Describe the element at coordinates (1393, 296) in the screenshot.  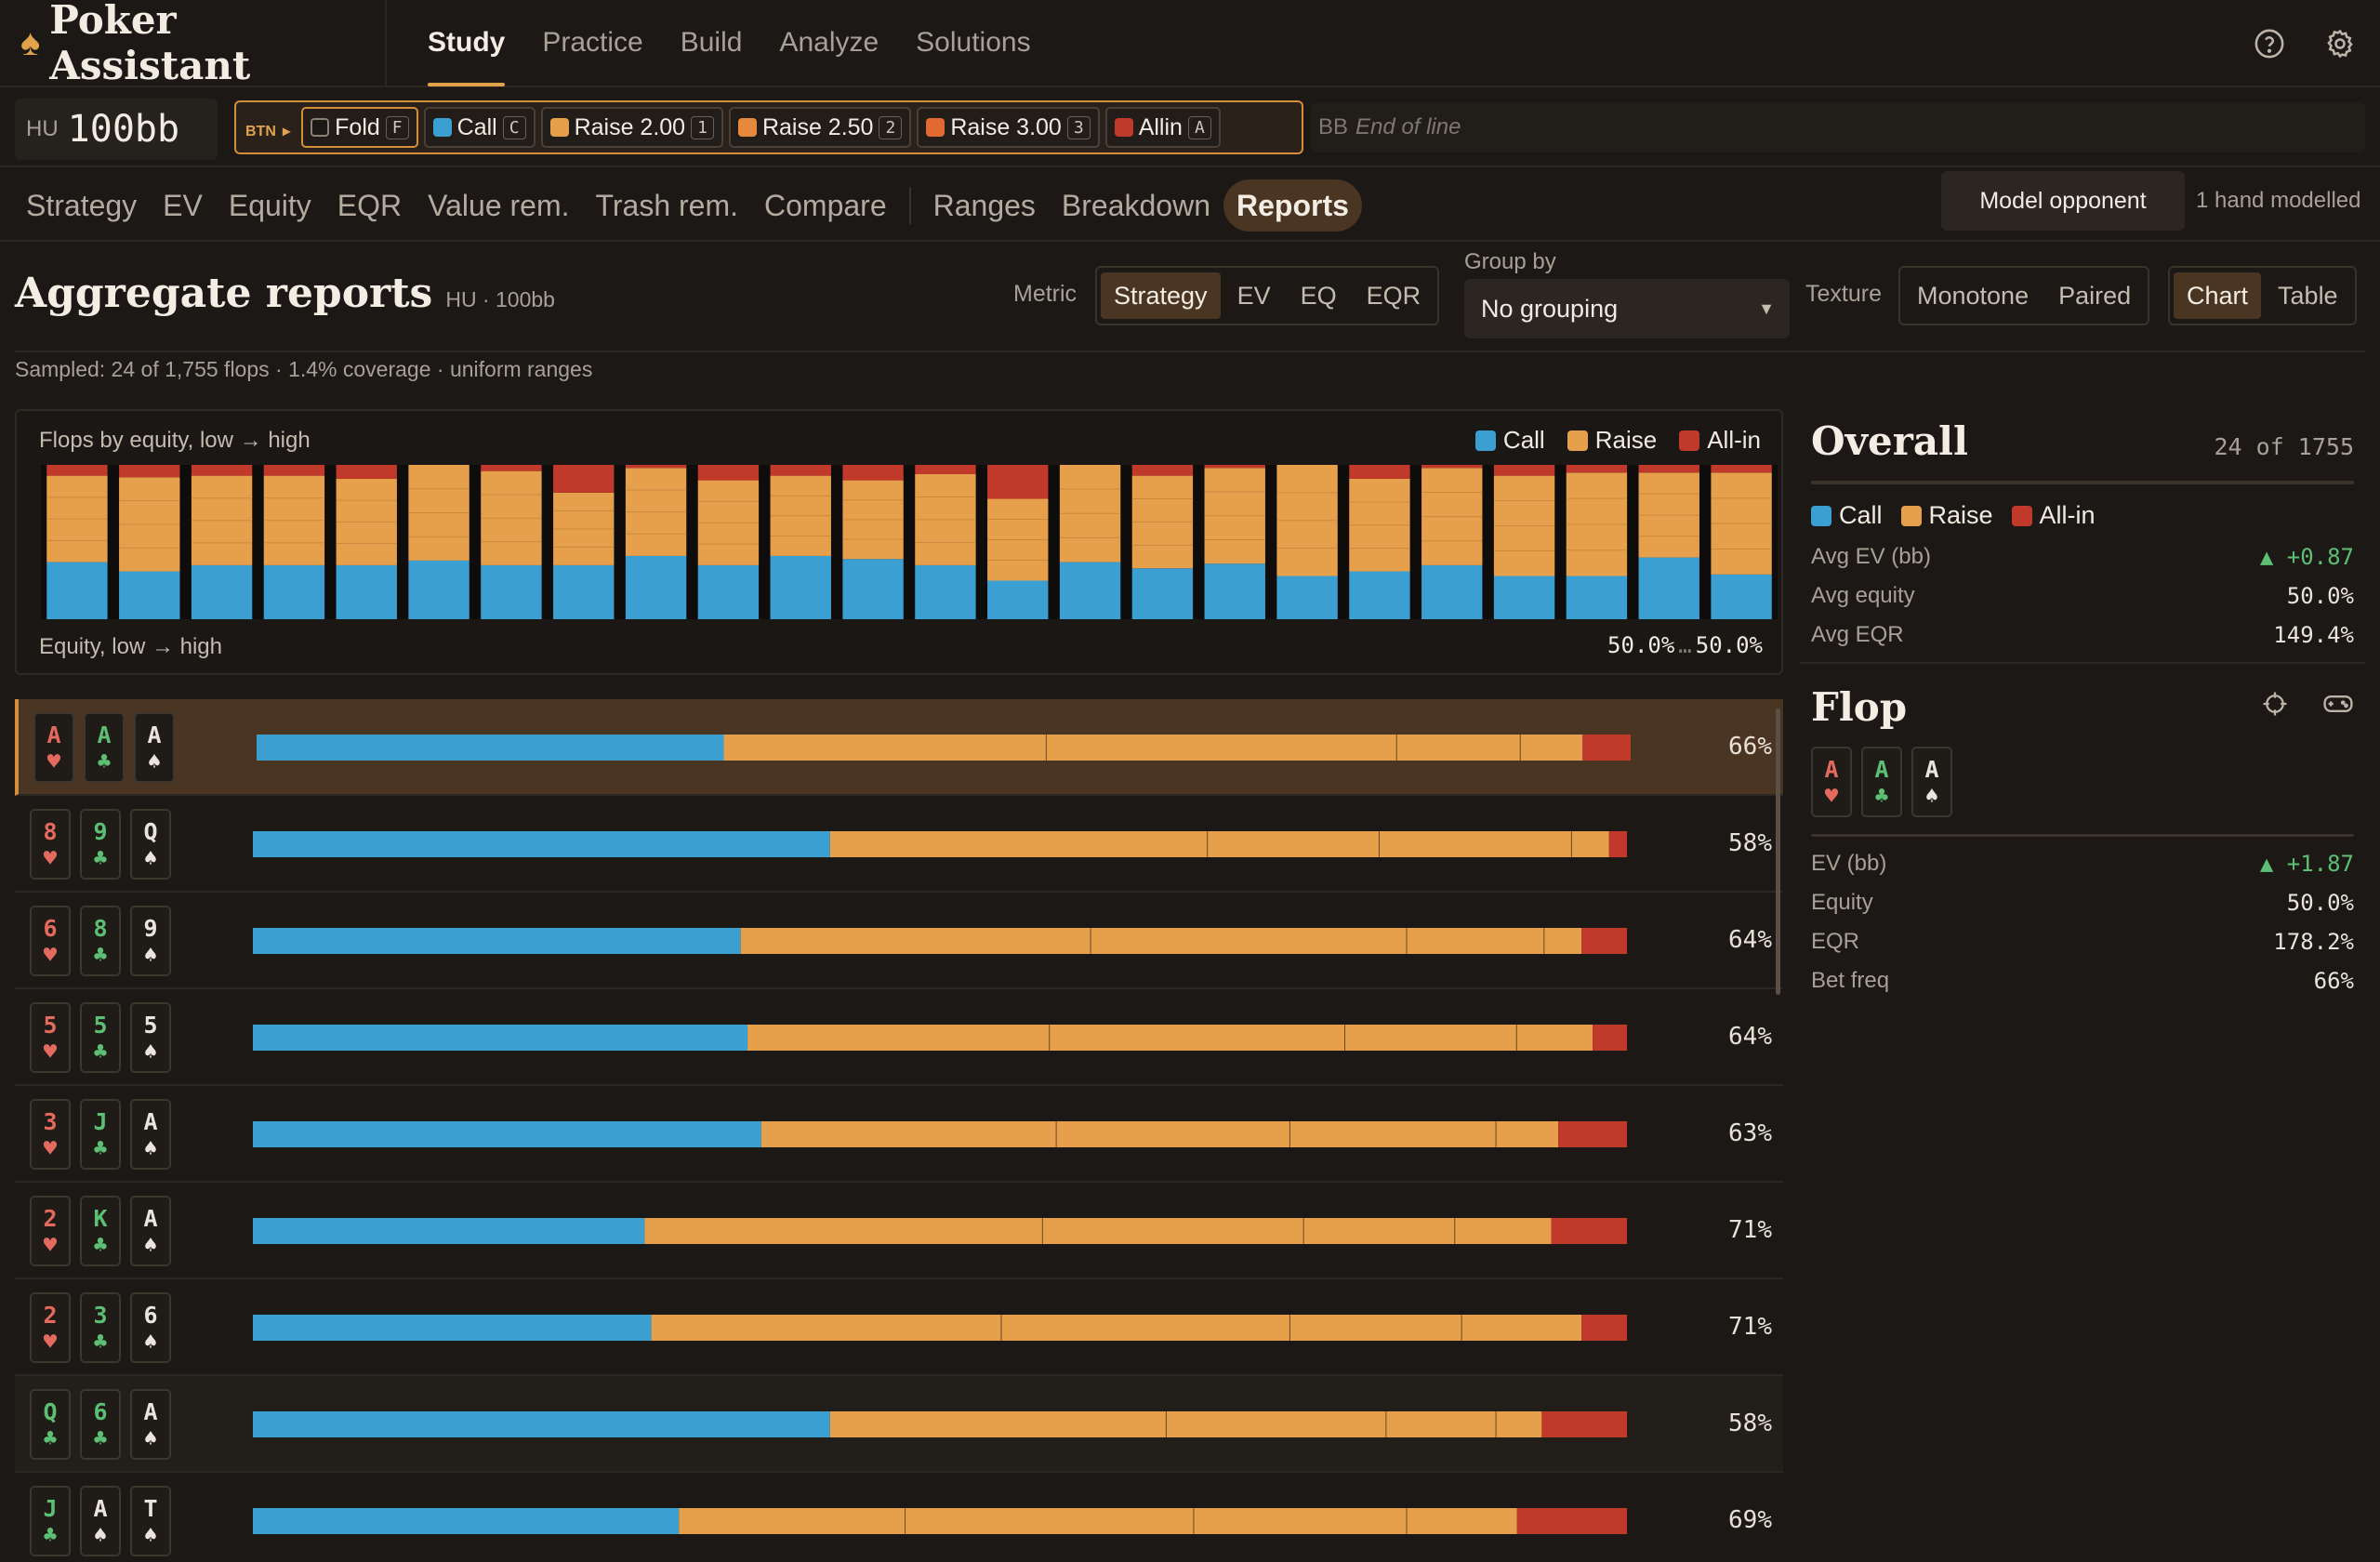
I see `metric-eqr: EQR` at that location.